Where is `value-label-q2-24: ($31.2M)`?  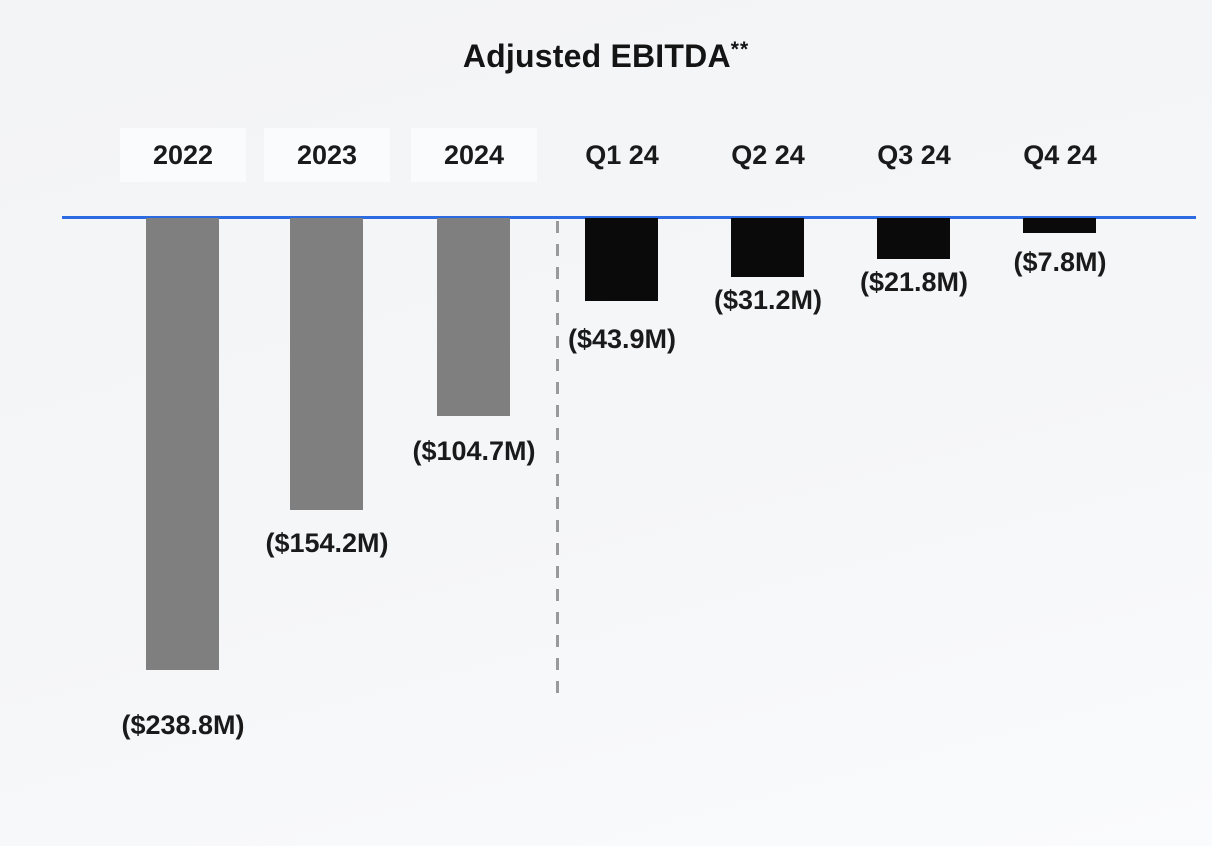
value-label-q2-24: ($31.2M) is located at coordinates (768, 300).